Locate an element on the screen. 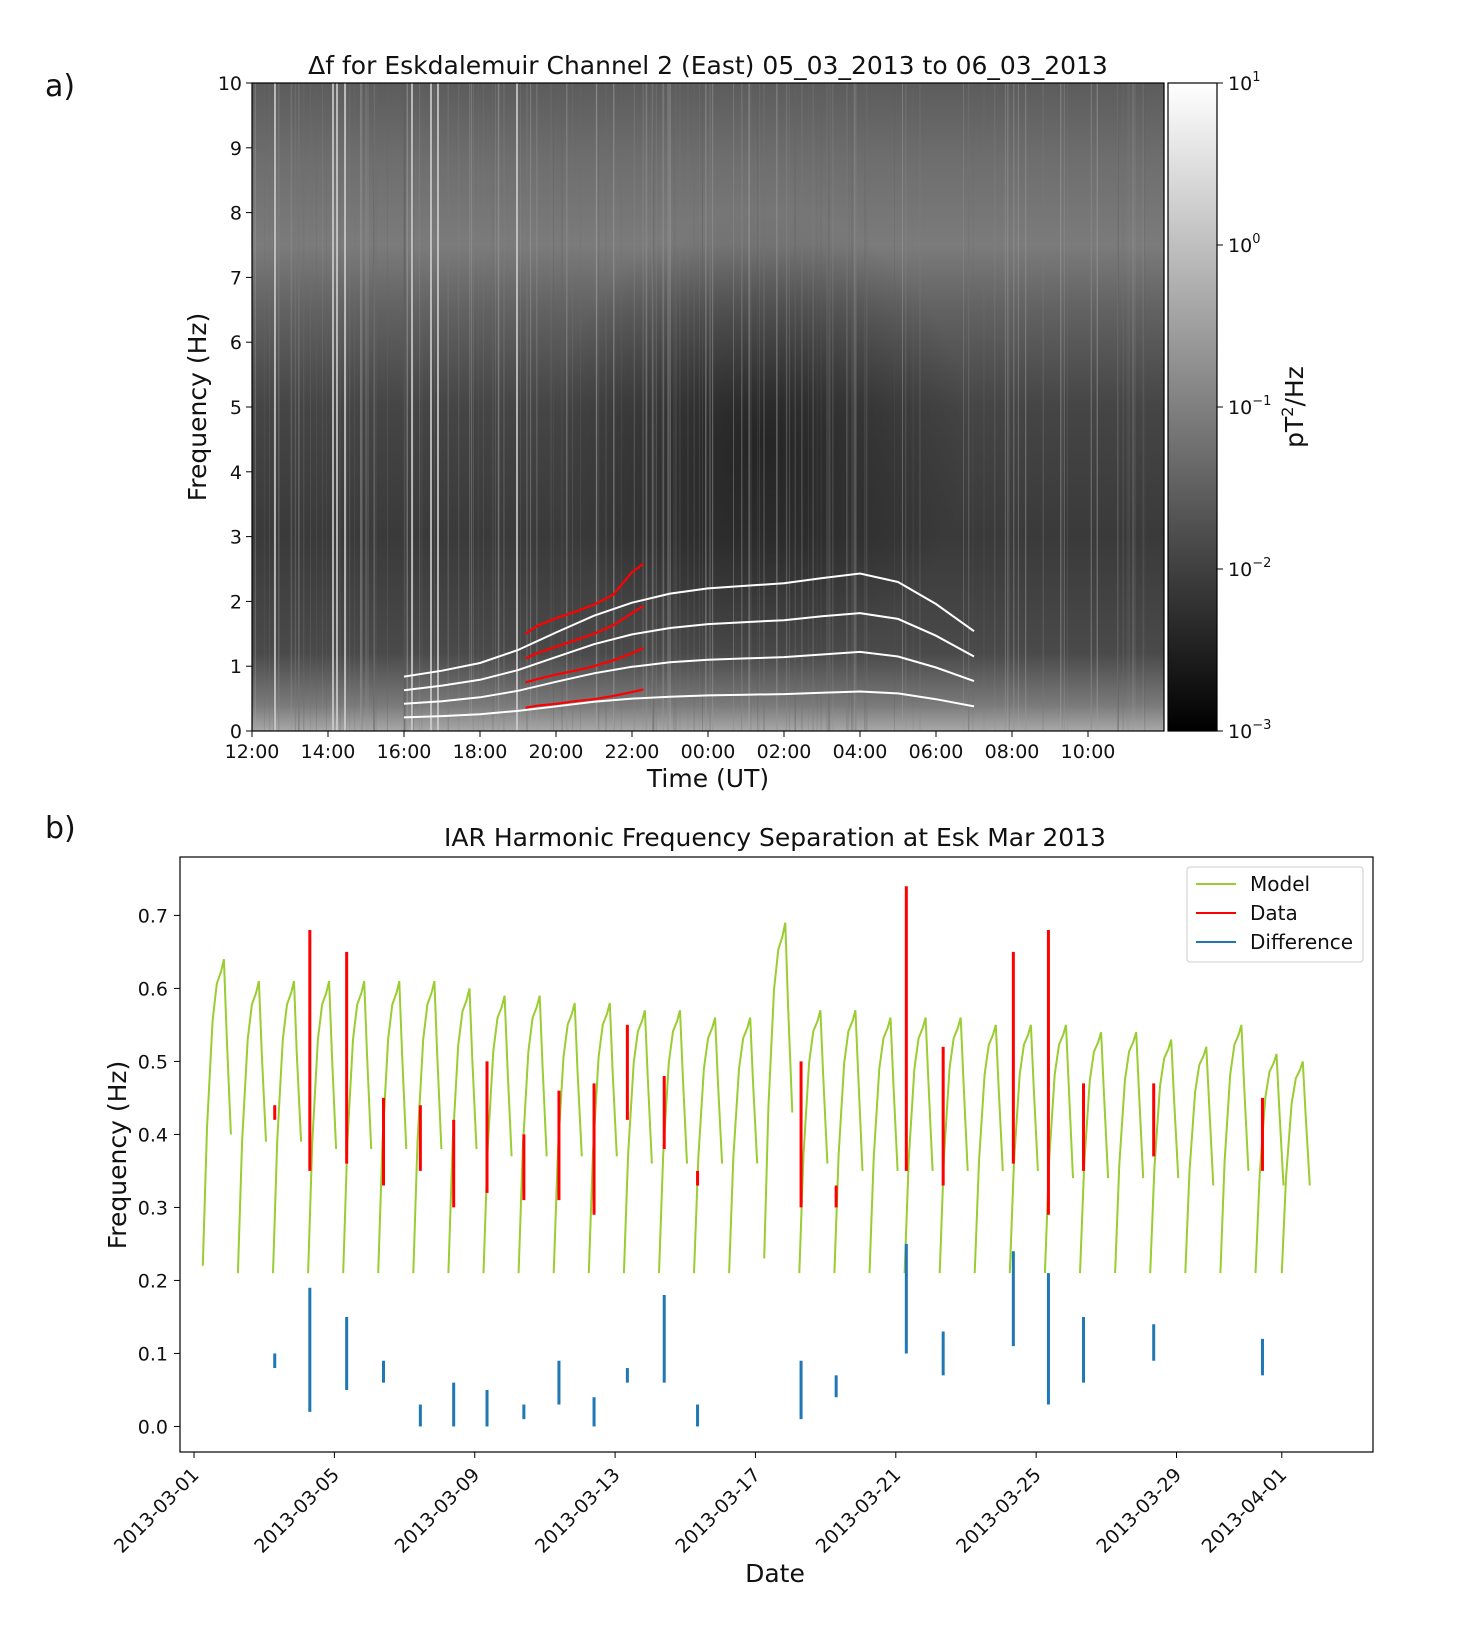  y-tick-label: 4 is located at coordinates (236, 473).